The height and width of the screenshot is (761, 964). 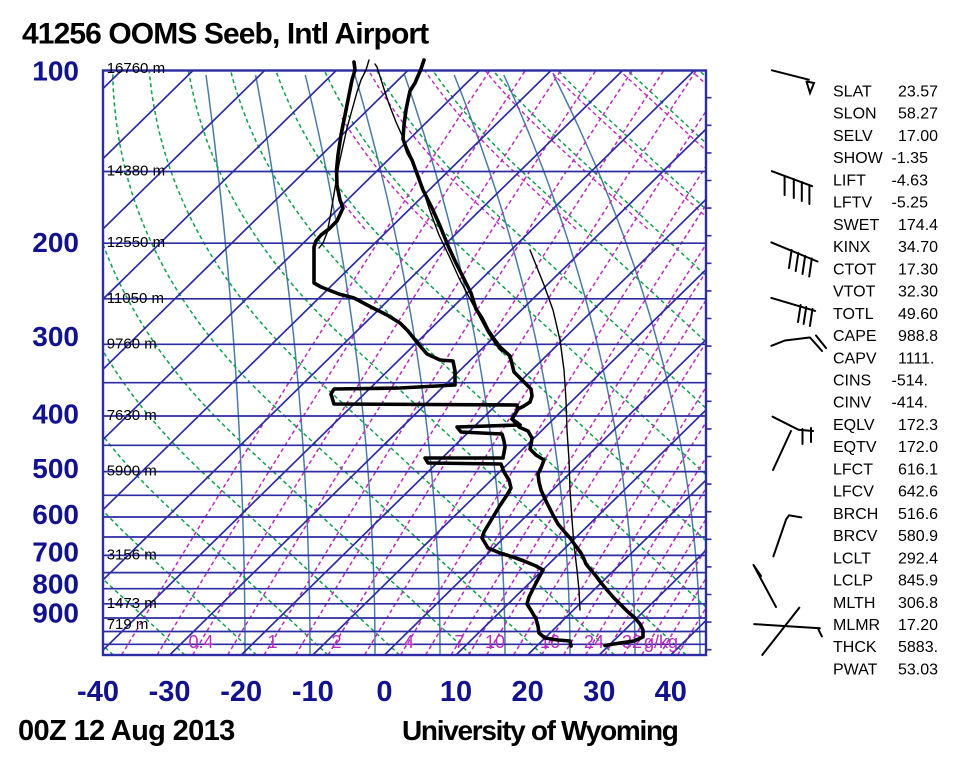 What do you see at coordinates (854, 425) in the screenshot?
I see `svg-text: EQLV` at bounding box center [854, 425].